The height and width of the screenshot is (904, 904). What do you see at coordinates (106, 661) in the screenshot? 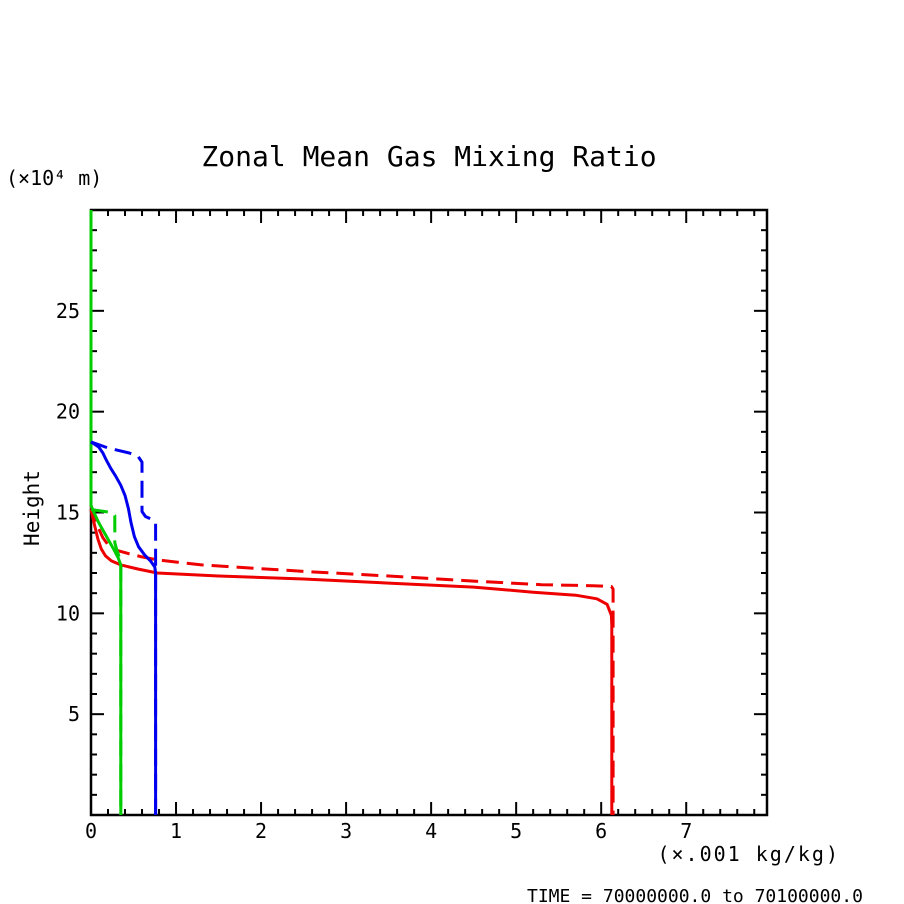
I see `series-green-dashed` at bounding box center [106, 661].